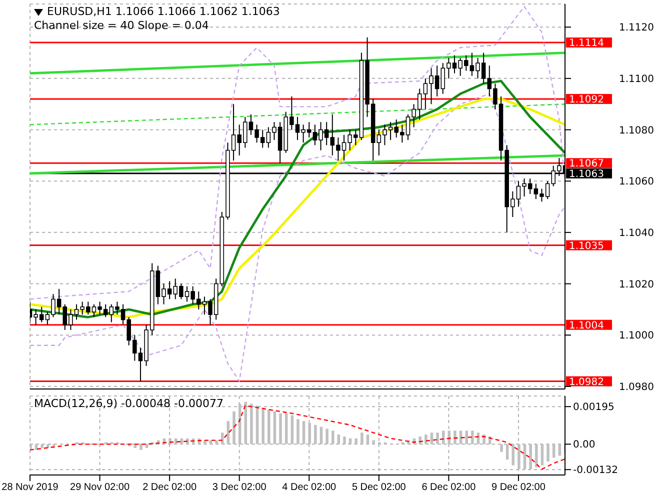 The image size is (665, 499). What do you see at coordinates (636, 284) in the screenshot?
I see `y-tick-label: 1.1020` at bounding box center [636, 284].